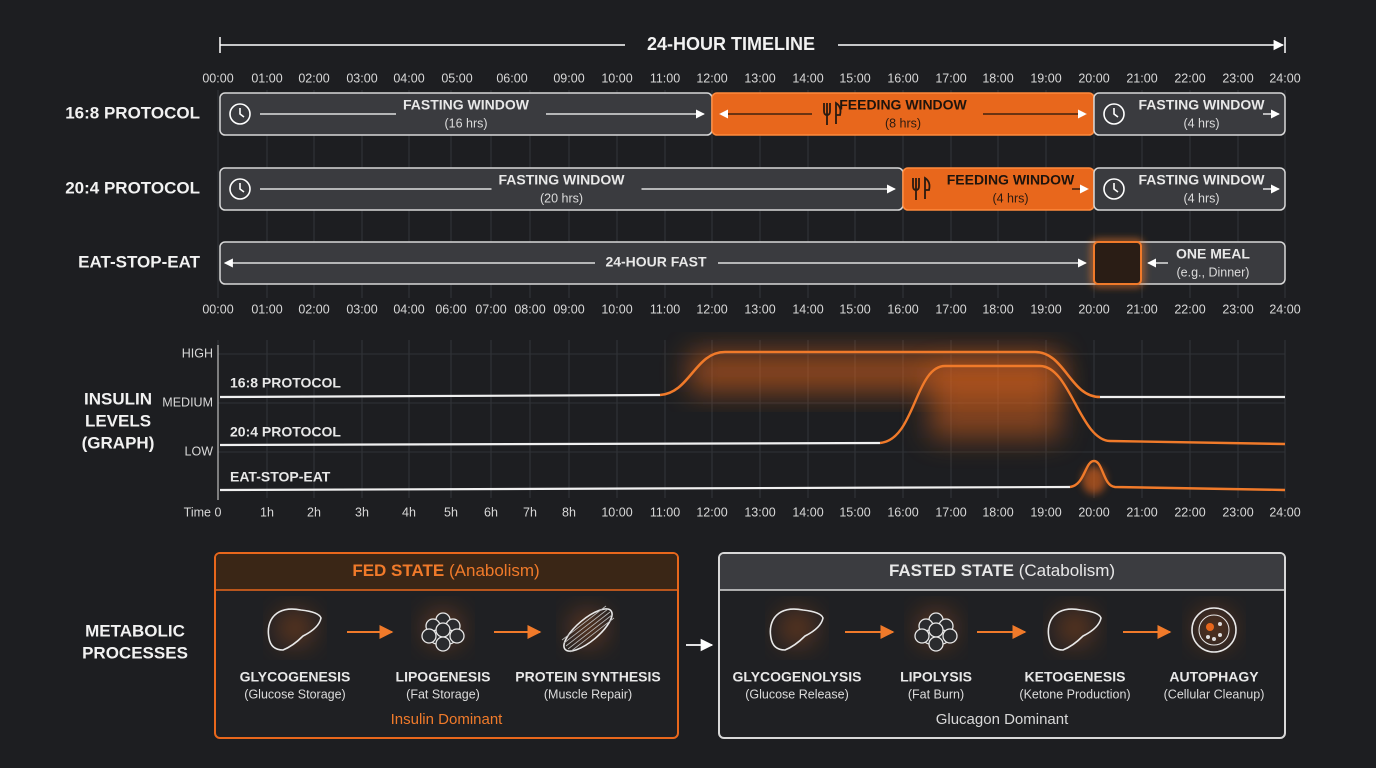 Image resolution: width=1376 pixels, height=768 pixels. What do you see at coordinates (118, 442) in the screenshot?
I see `graph-label: (GRAPH)` at bounding box center [118, 442].